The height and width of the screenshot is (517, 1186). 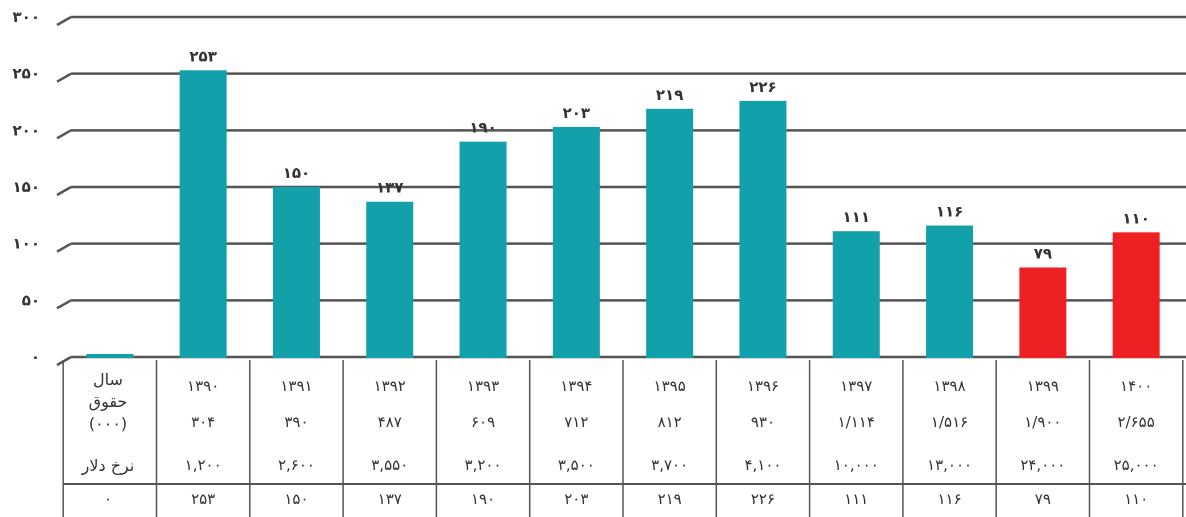 What do you see at coordinates (26, 17) in the screenshot?
I see `y-tick-label: ۳۰۰` at bounding box center [26, 17].